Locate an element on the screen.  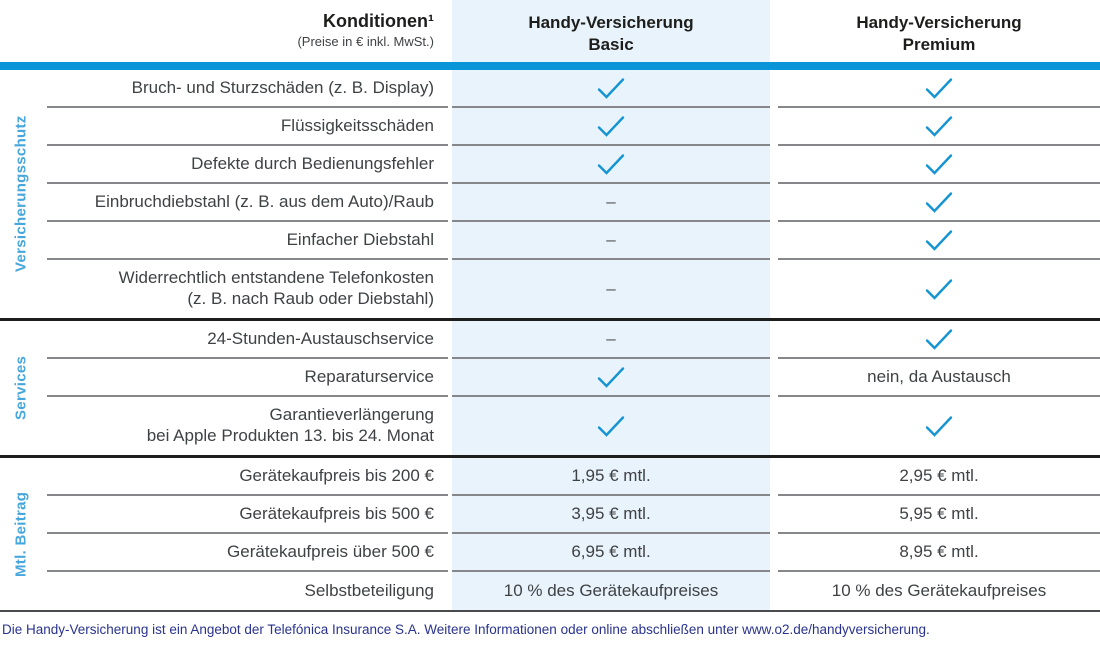
table-row: Defekte durch Bedienungsfehler is located at coordinates (550, 165).